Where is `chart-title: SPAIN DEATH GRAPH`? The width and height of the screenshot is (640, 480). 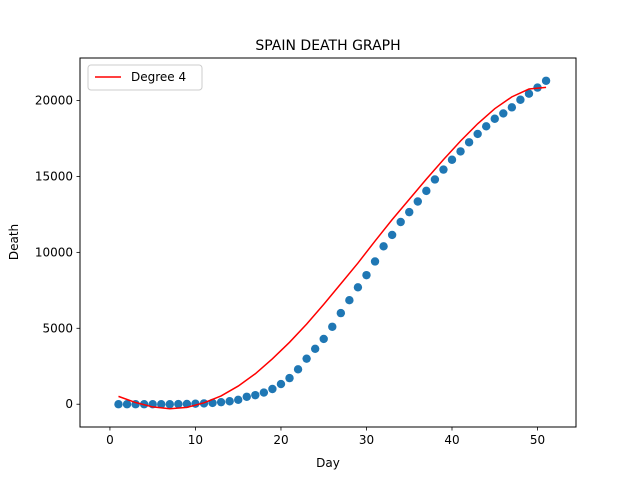
chart-title: SPAIN DEATH GRAPH is located at coordinates (327, 46).